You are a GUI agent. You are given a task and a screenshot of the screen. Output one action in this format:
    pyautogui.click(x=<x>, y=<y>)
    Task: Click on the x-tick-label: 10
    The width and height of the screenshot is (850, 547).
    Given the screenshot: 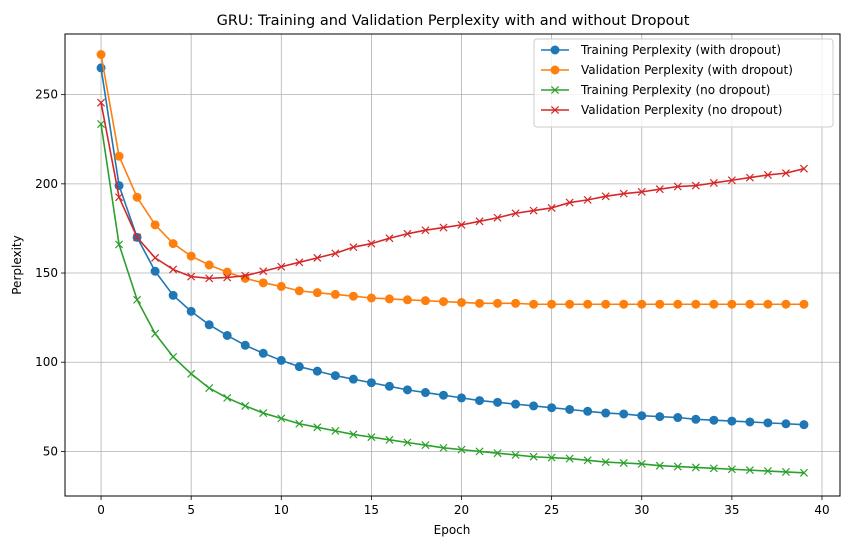 What is the action you would take?
    pyautogui.click(x=281, y=510)
    